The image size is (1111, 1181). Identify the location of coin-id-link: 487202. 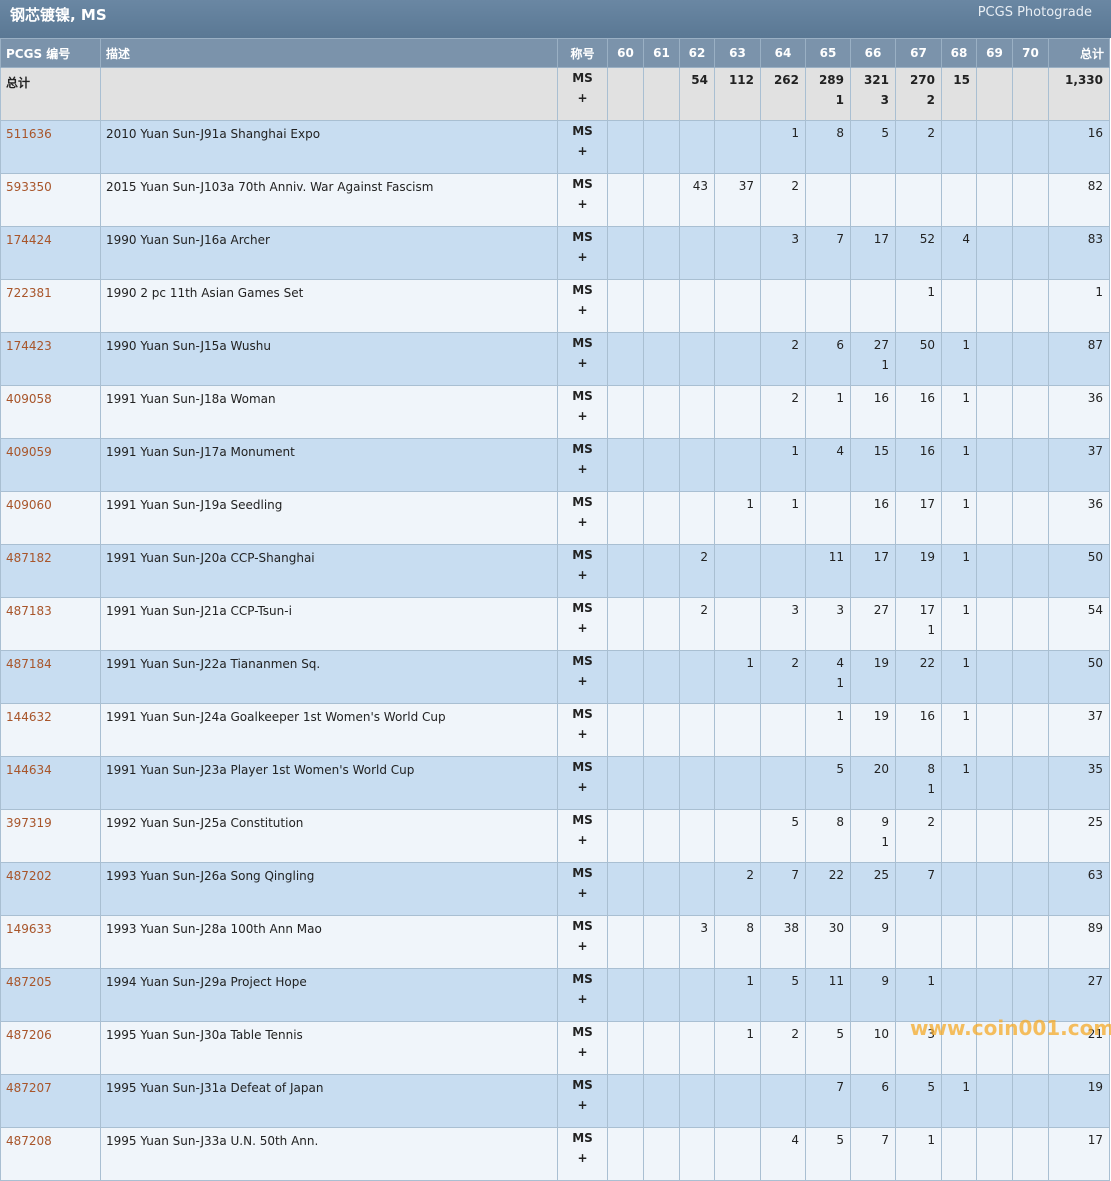
(29, 876).